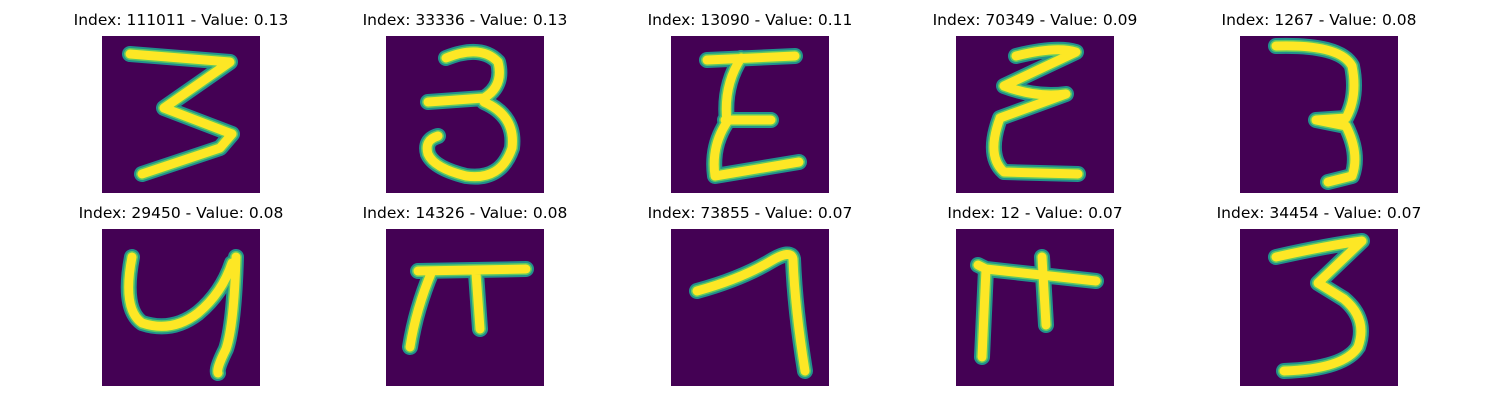 This screenshot has width=1500, height=400. Describe the element at coordinates (1319, 20) in the screenshot. I see `panel-title: Index: 1267 - Value: 0.08` at that location.